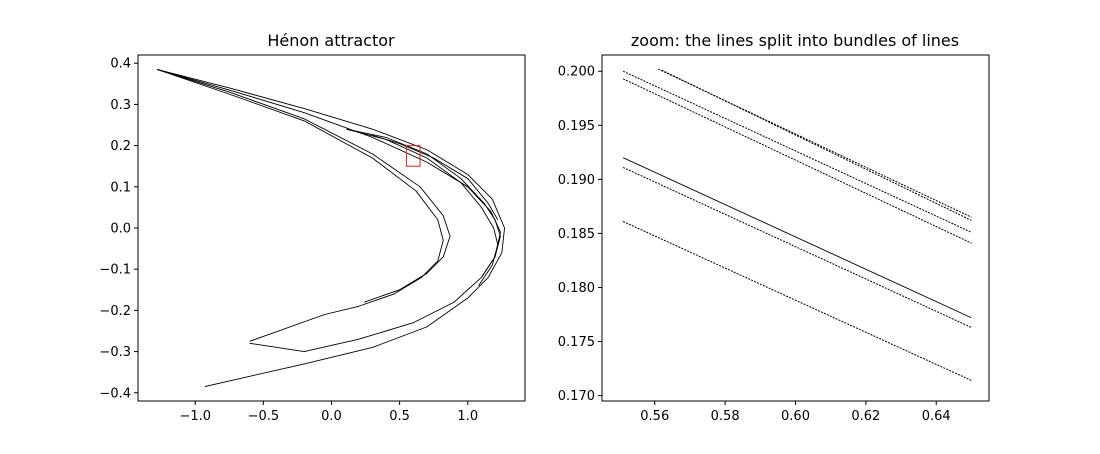 This screenshot has height=454, width=1100. I want to click on zoom-series-0-line, so click(815, 143).